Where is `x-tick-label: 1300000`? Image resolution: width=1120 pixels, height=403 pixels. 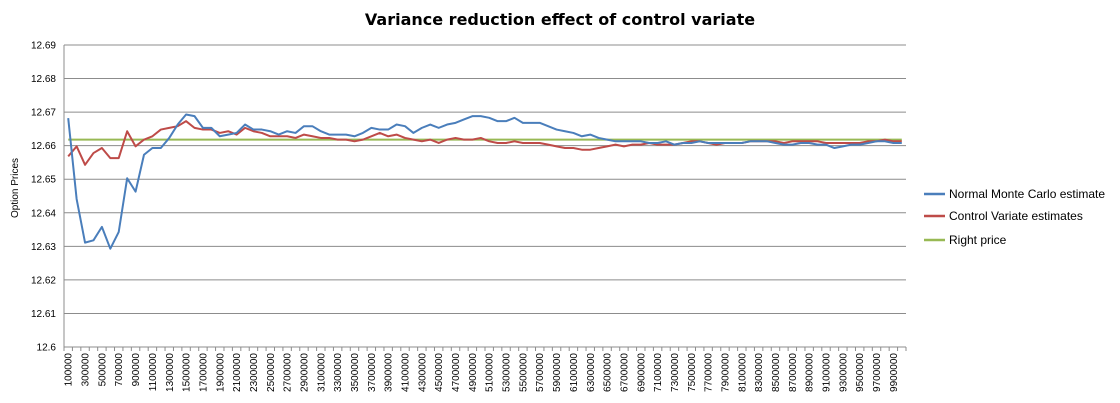 x-tick-label: 1300000 is located at coordinates (170, 372).